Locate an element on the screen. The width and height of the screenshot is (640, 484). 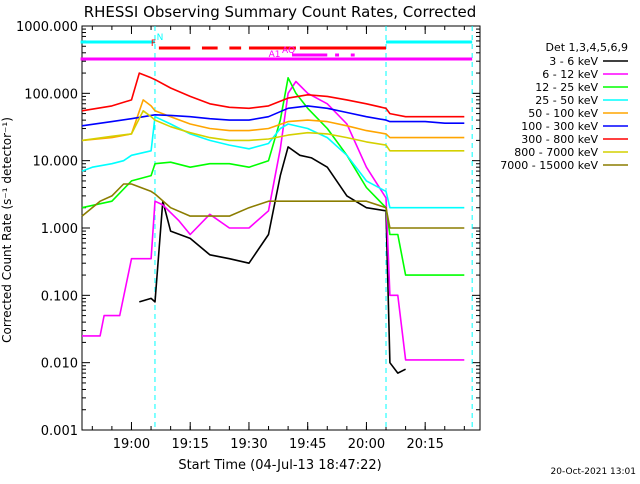
x-tick-label: 19:30 is located at coordinates (248, 444).